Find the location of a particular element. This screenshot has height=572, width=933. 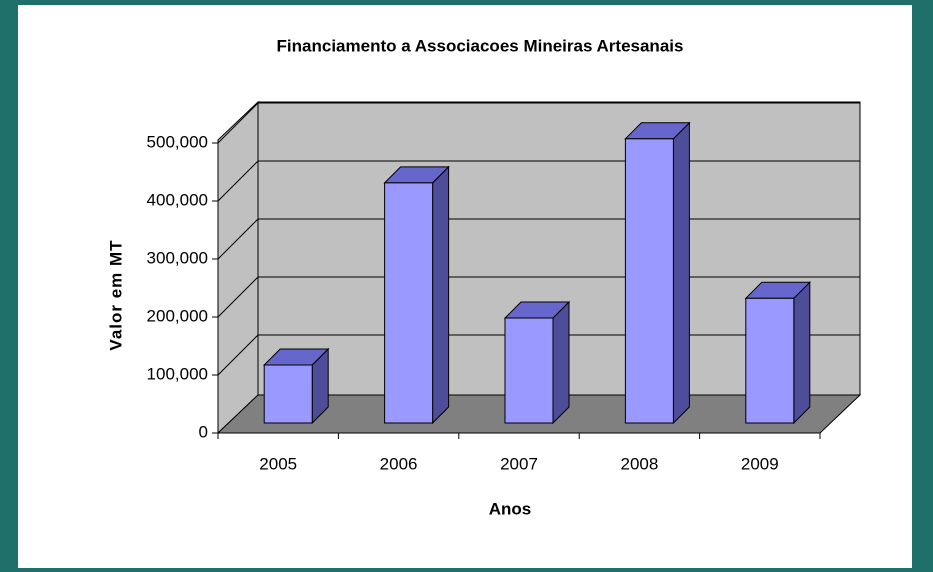

y-tick-label: 300,000 is located at coordinates (177, 257).